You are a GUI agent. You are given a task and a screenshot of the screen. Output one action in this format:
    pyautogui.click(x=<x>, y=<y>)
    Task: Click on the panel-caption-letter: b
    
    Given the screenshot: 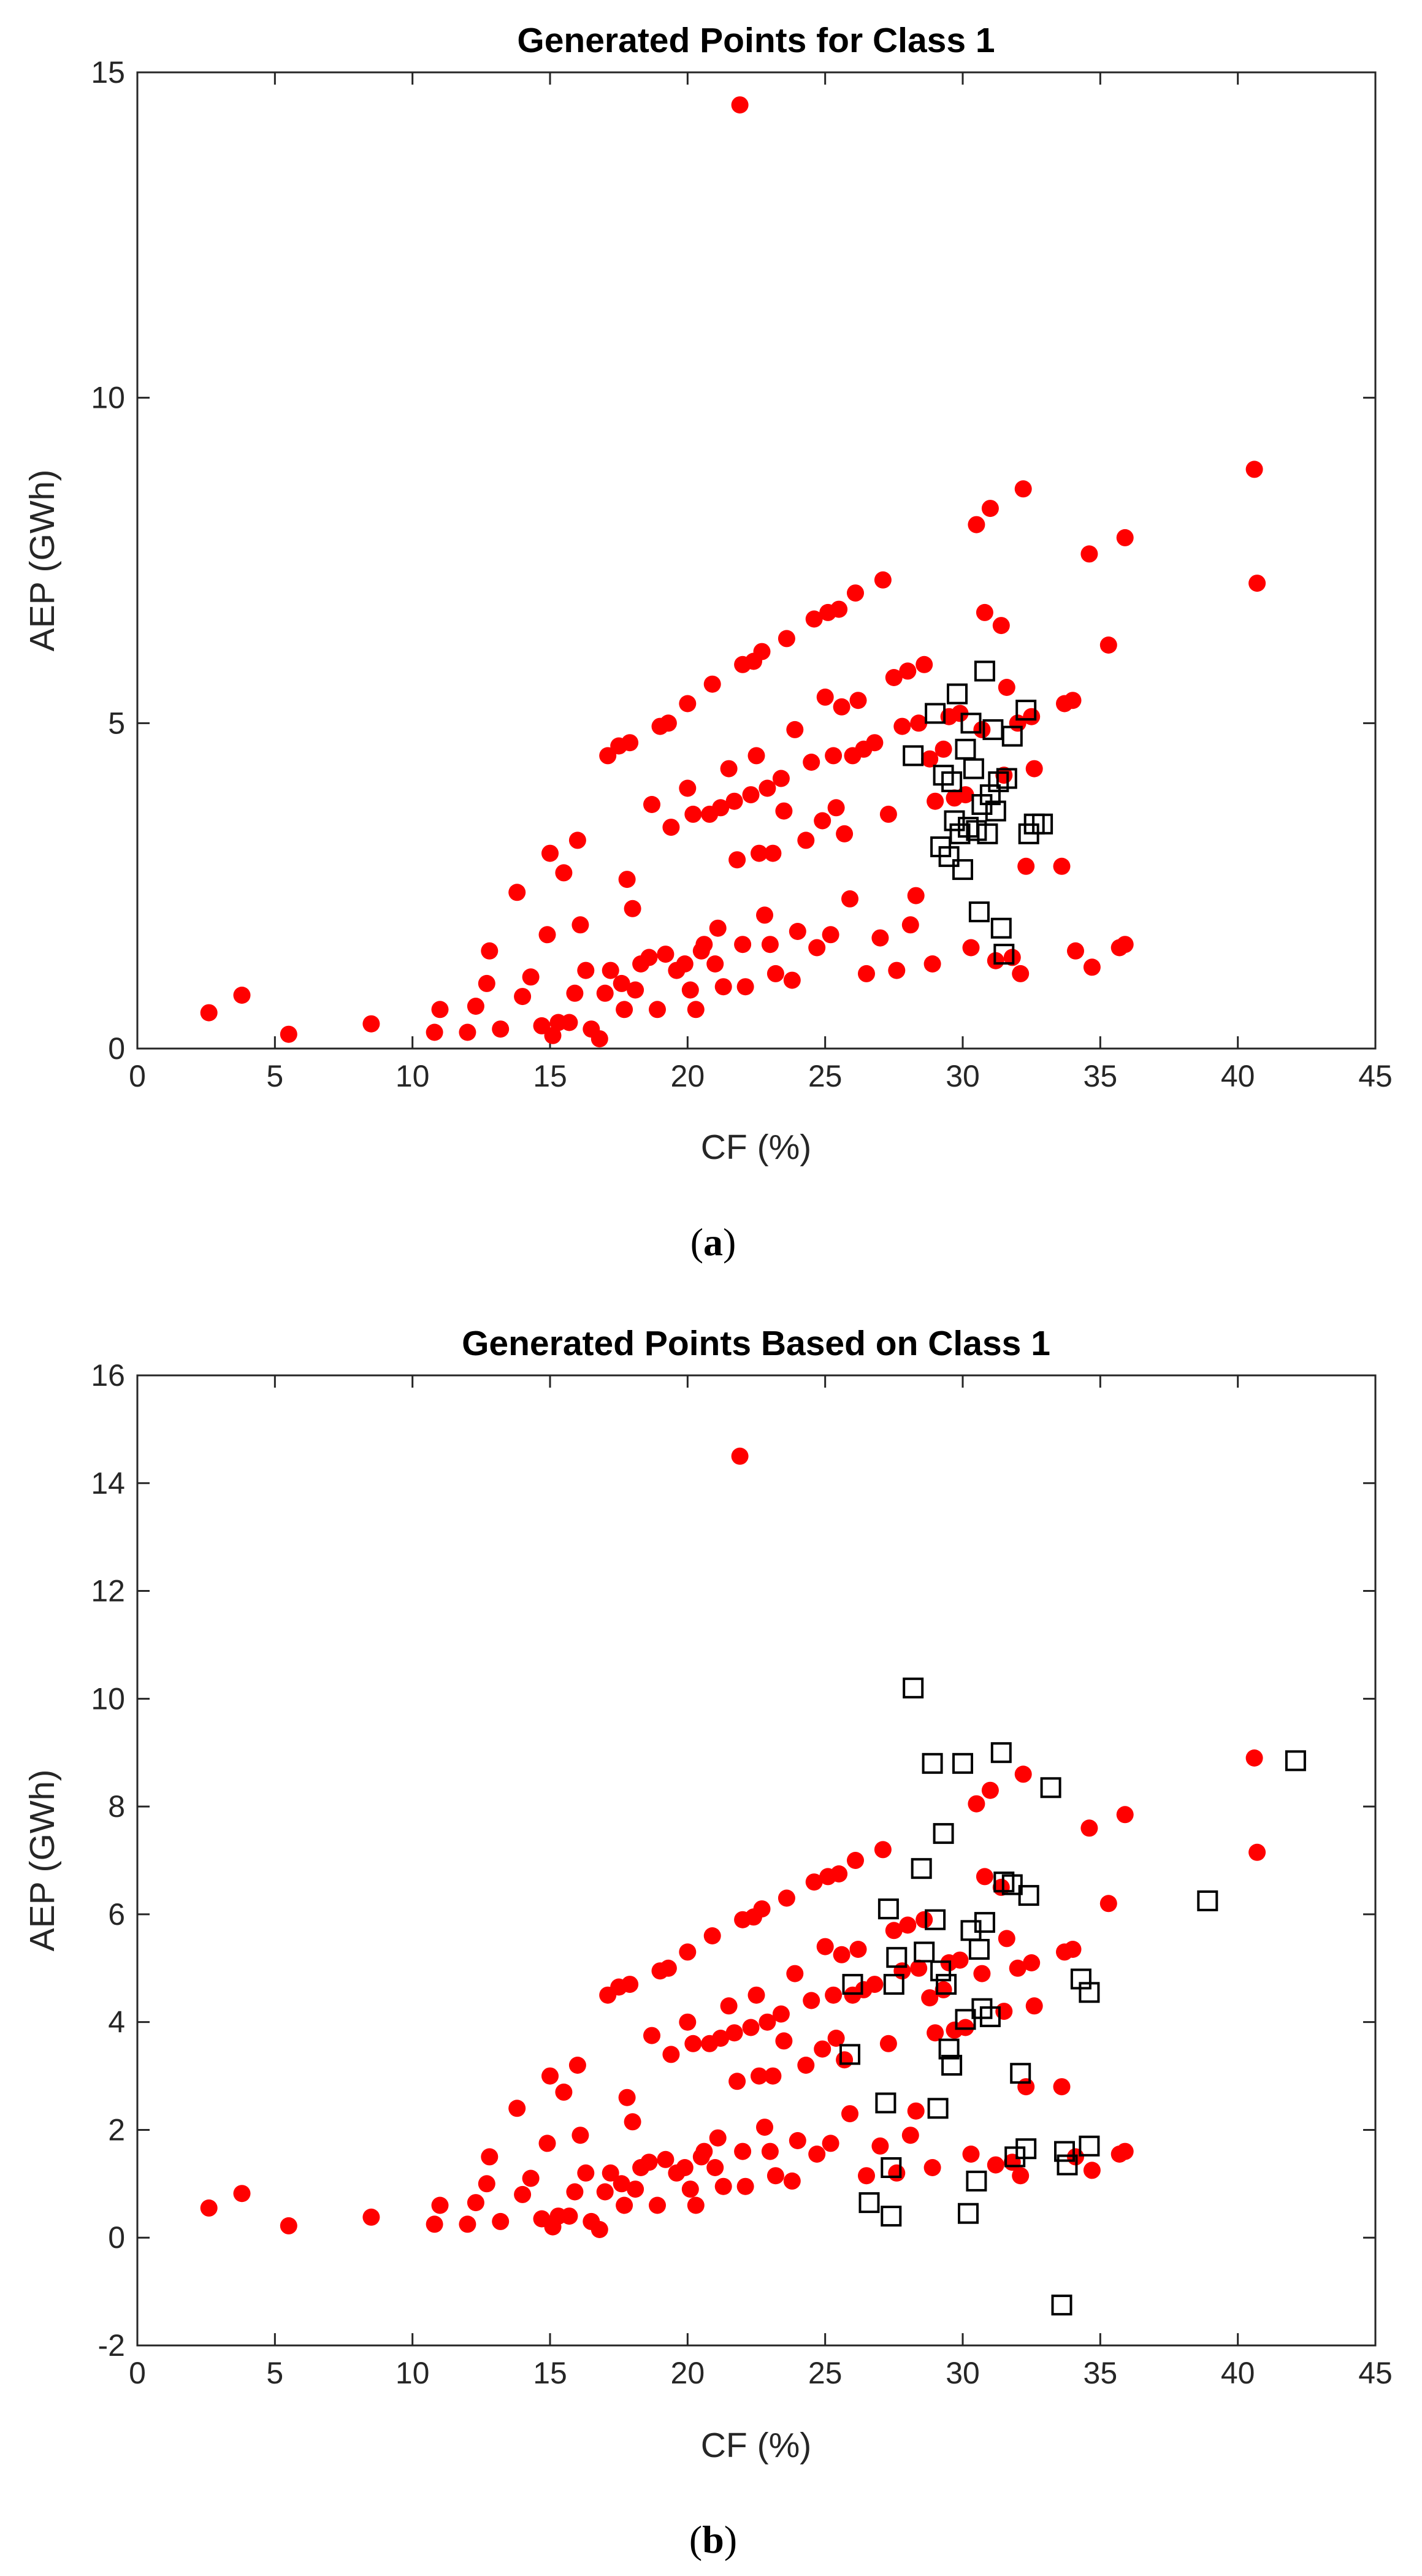 What is the action you would take?
    pyautogui.click(x=713, y=2539)
    